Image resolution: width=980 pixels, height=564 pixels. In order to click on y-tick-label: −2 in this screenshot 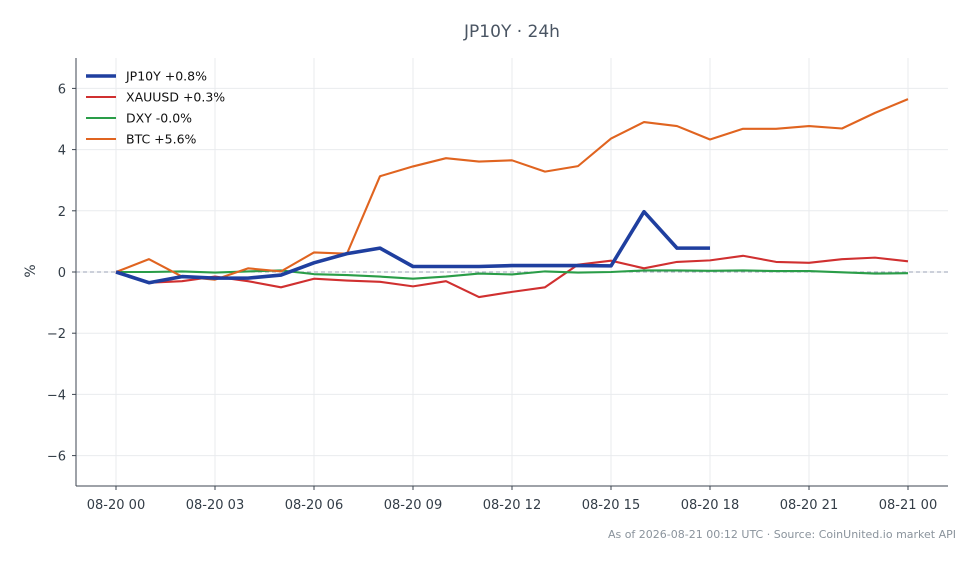, I will do `click(56, 334)`.